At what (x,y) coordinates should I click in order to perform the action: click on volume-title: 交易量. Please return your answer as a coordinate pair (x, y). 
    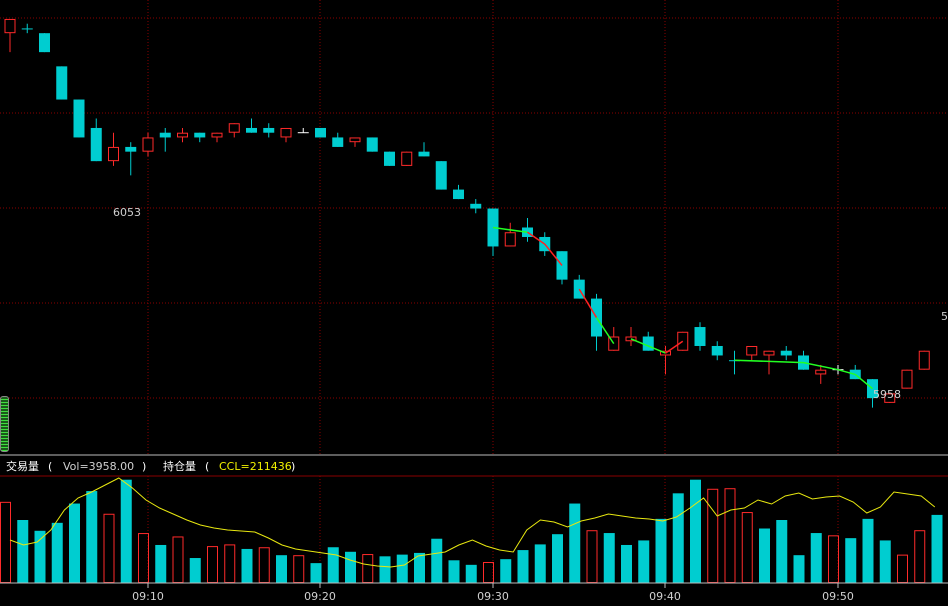
    Looking at the image, I should click on (22, 466).